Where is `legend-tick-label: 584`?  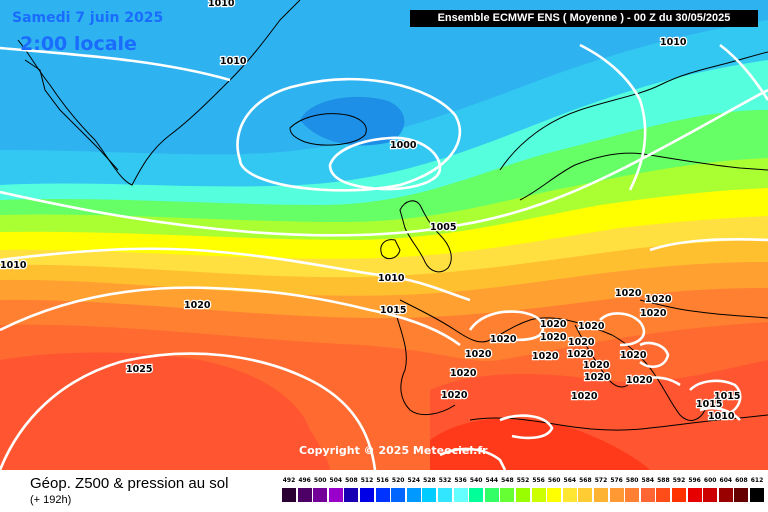
legend-tick-label: 584 is located at coordinates (648, 480).